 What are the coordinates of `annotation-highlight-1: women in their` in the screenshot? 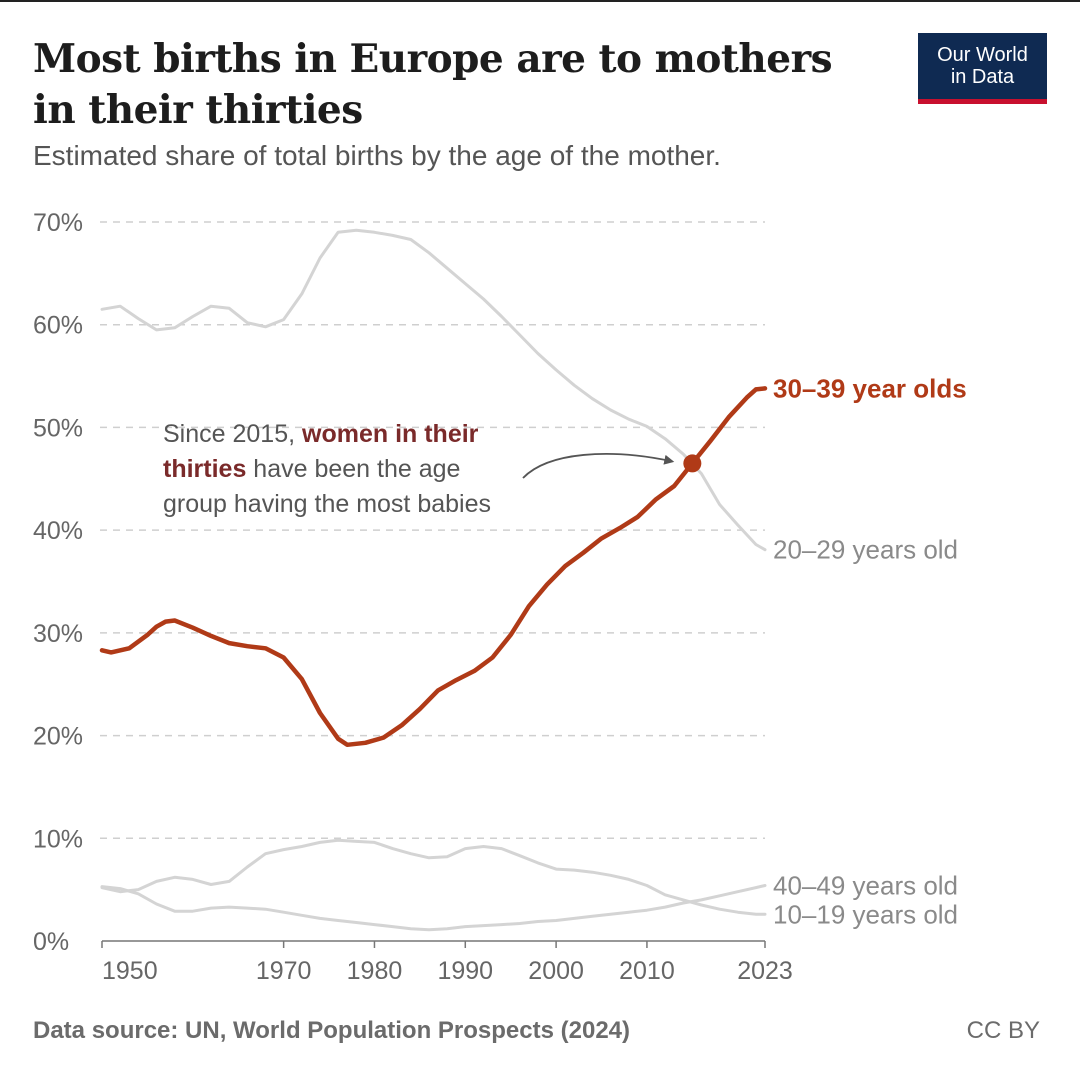 It's located at (390, 434).